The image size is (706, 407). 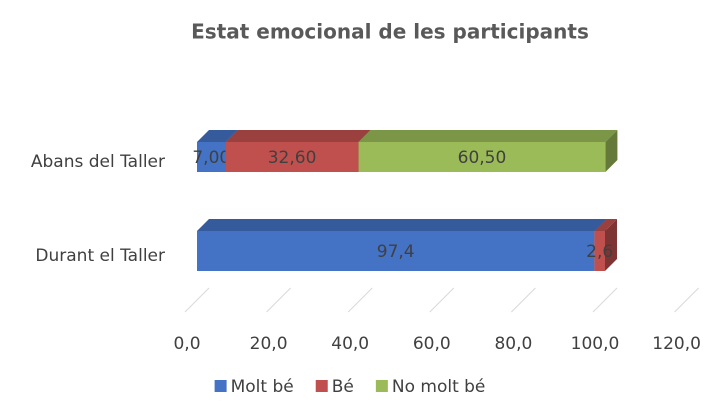 What do you see at coordinates (390, 32) in the screenshot?
I see `chart-title: Estat emocional de les participants` at bounding box center [390, 32].